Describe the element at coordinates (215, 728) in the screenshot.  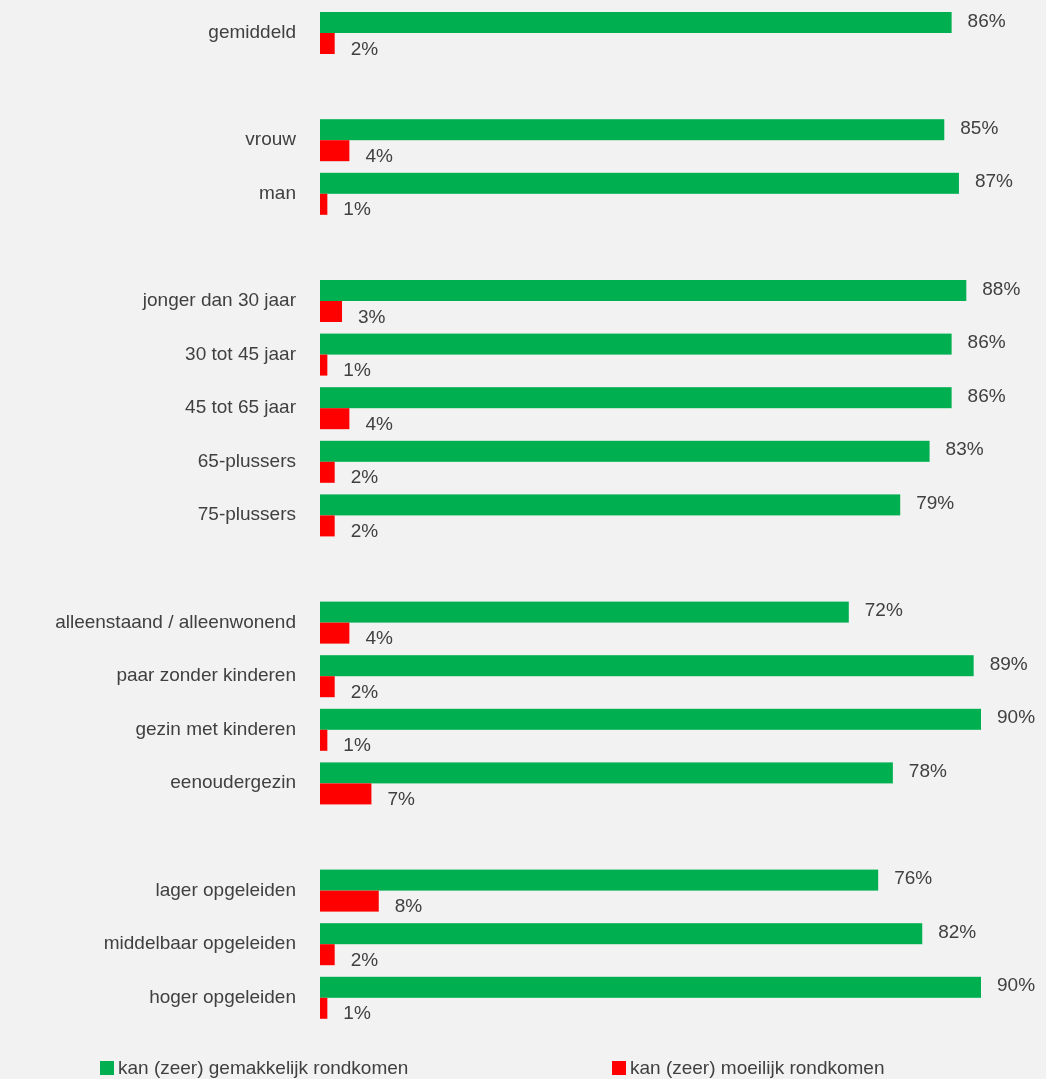
I see `y-tick-label: gezin met kinderen` at that location.